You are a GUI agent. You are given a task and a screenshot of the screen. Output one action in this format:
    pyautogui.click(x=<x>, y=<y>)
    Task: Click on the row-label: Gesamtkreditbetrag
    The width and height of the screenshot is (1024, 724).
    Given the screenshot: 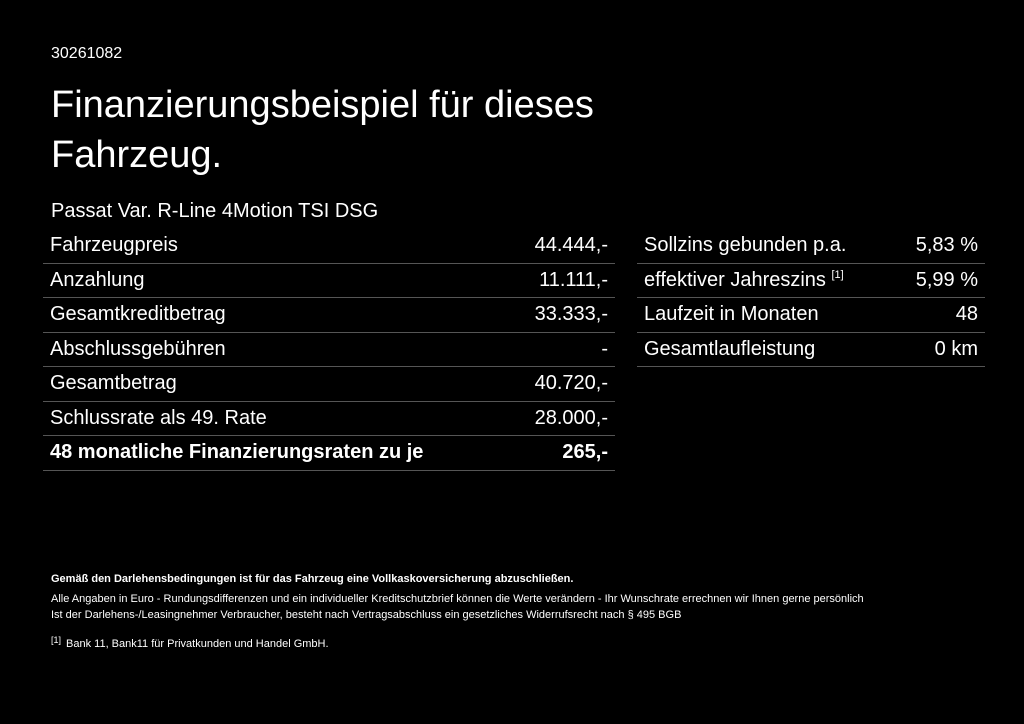 What is the action you would take?
    pyautogui.click(x=276, y=315)
    